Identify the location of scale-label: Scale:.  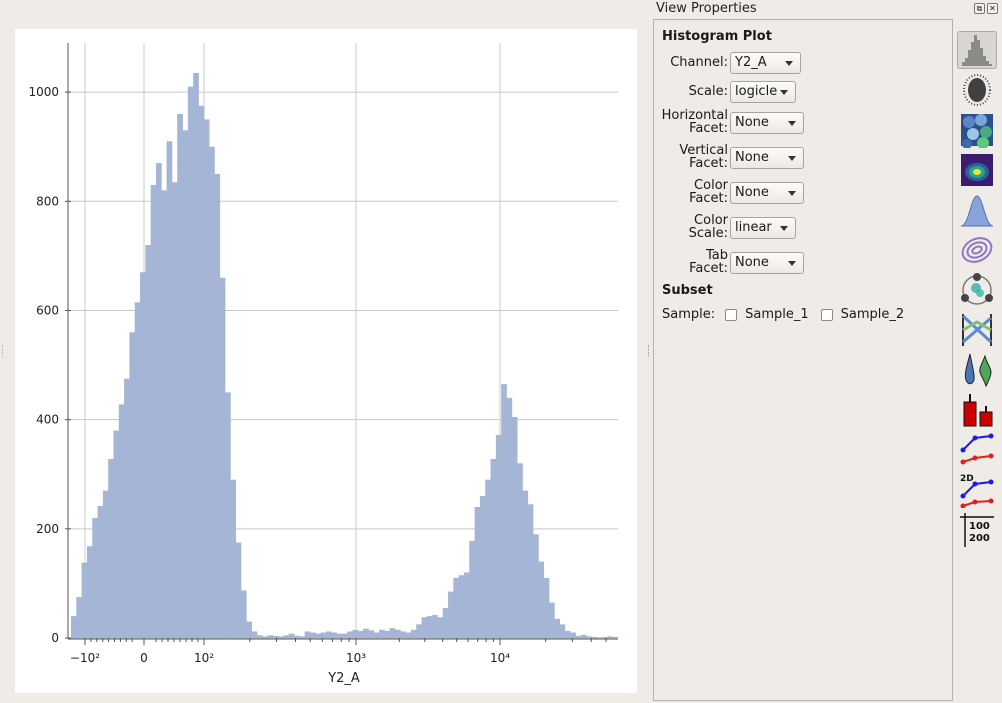
(708, 91).